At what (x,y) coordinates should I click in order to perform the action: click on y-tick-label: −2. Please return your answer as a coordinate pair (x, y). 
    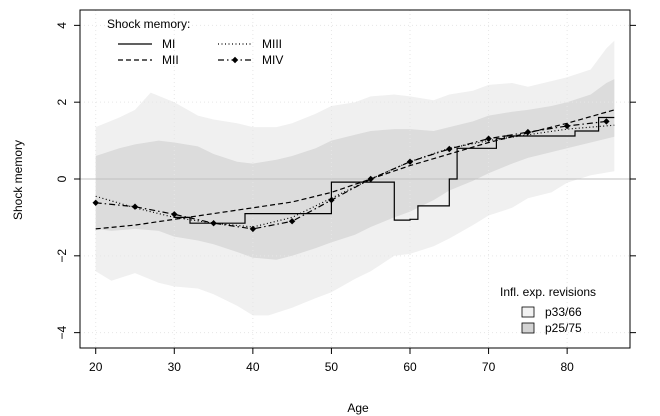
    Looking at the image, I should click on (62, 256).